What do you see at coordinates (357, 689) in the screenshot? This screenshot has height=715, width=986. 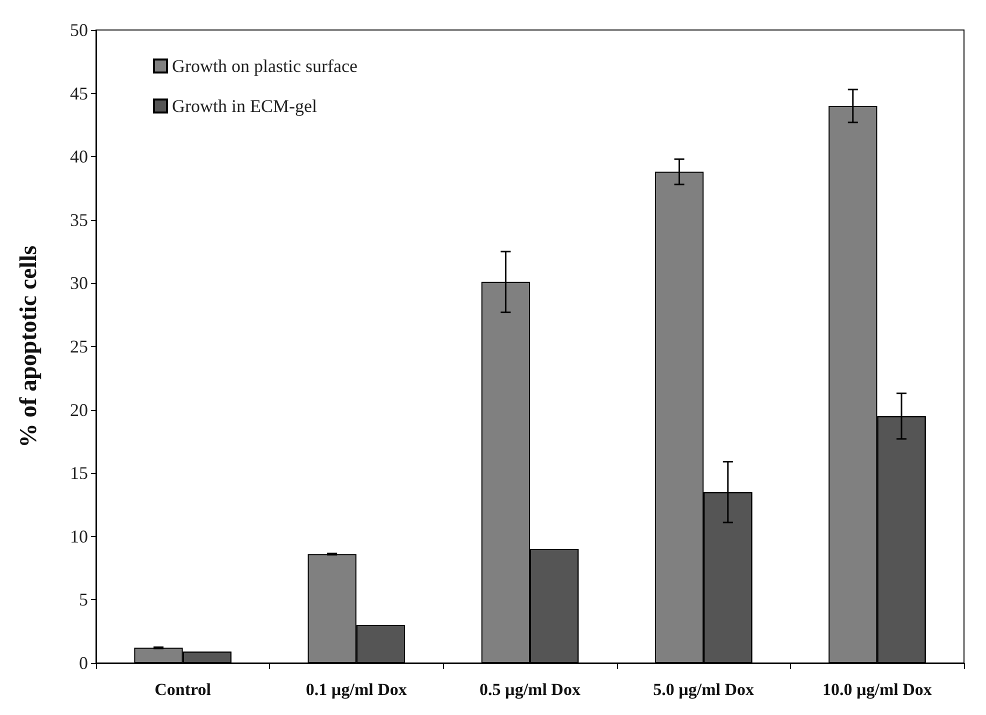 I see `x-tick-label: 0.1 µg/ml Dox` at bounding box center [357, 689].